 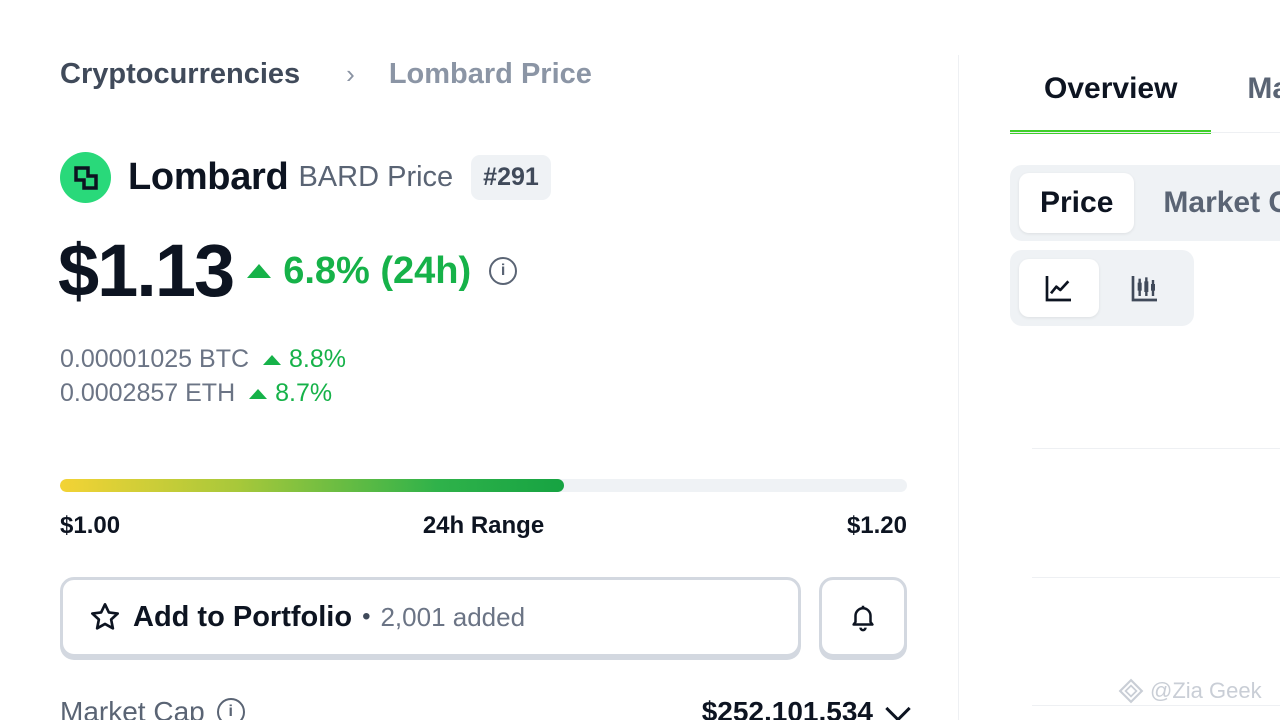 What do you see at coordinates (453, 616) in the screenshot?
I see `portfolio-added-count: 2,001 added` at bounding box center [453, 616].